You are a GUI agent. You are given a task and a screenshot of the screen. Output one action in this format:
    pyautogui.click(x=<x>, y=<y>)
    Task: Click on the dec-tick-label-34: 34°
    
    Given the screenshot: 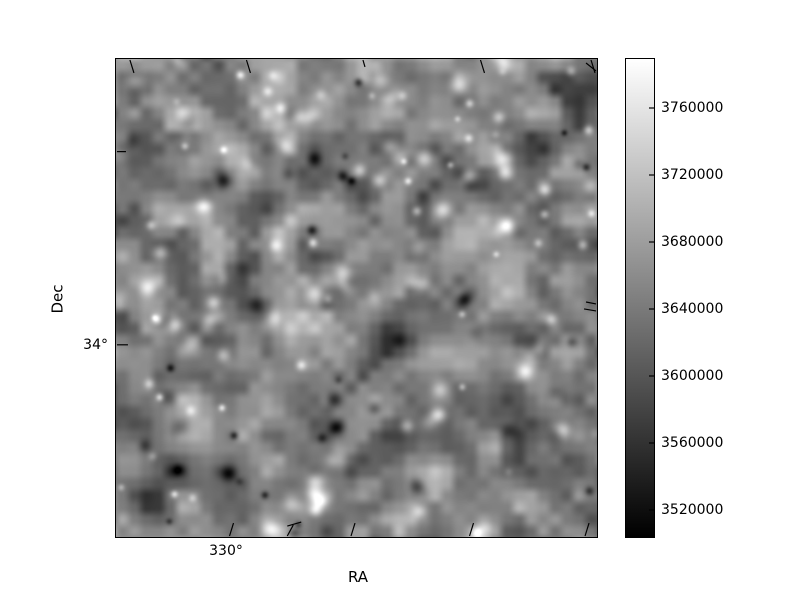 What is the action you would take?
    pyautogui.click(x=95, y=345)
    